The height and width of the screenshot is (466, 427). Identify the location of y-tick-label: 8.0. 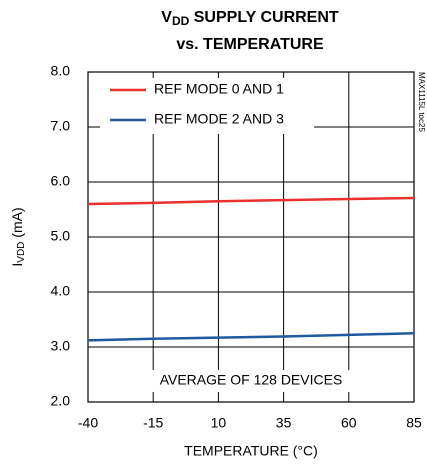
(61, 71).